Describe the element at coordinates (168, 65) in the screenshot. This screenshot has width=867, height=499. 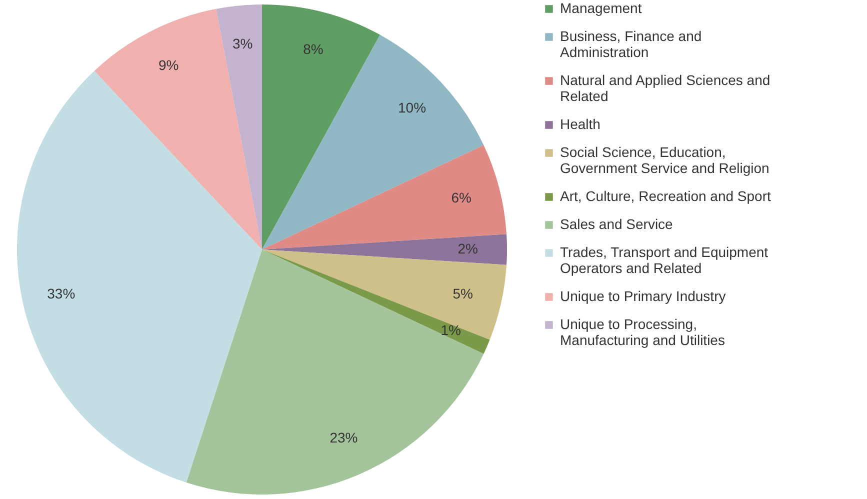
I see `data-label: 9%` at that location.